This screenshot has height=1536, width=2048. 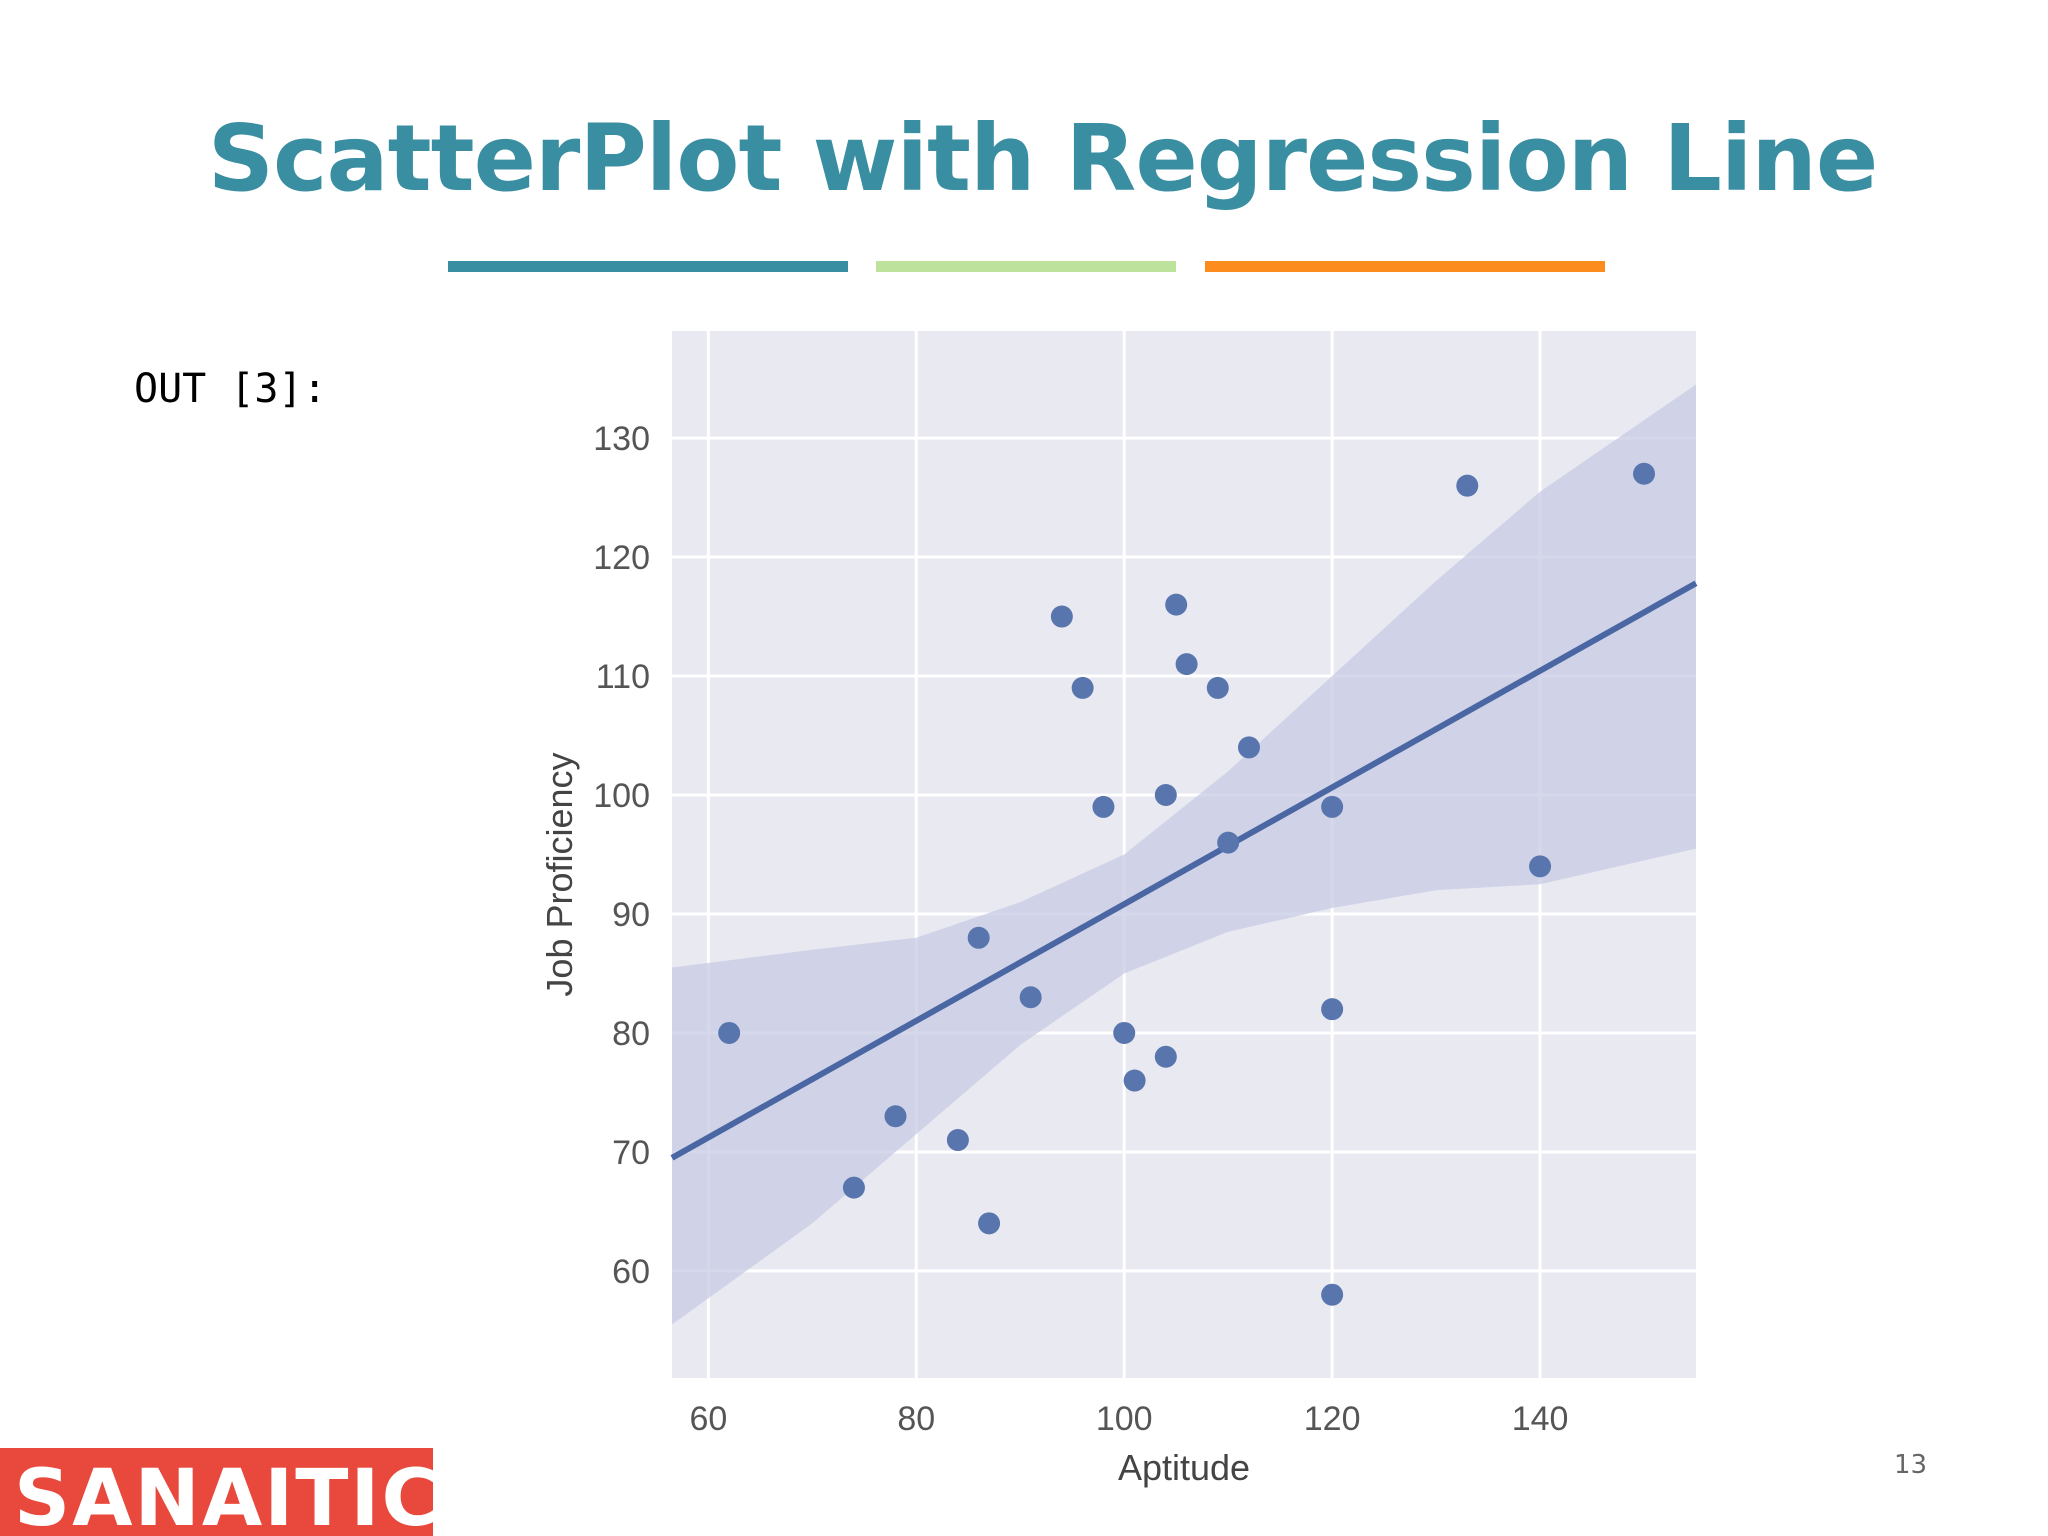 What do you see at coordinates (1540, 1419) in the screenshot?
I see `x-tick-label: 140` at bounding box center [1540, 1419].